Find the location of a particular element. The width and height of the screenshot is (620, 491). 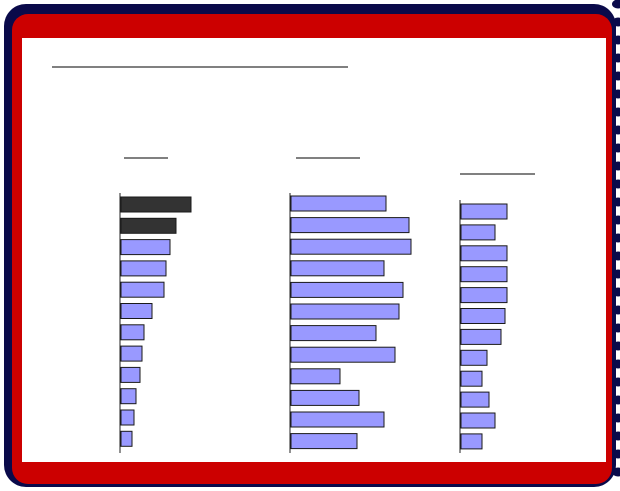

panel-2-bars is located at coordinates (351, 322).